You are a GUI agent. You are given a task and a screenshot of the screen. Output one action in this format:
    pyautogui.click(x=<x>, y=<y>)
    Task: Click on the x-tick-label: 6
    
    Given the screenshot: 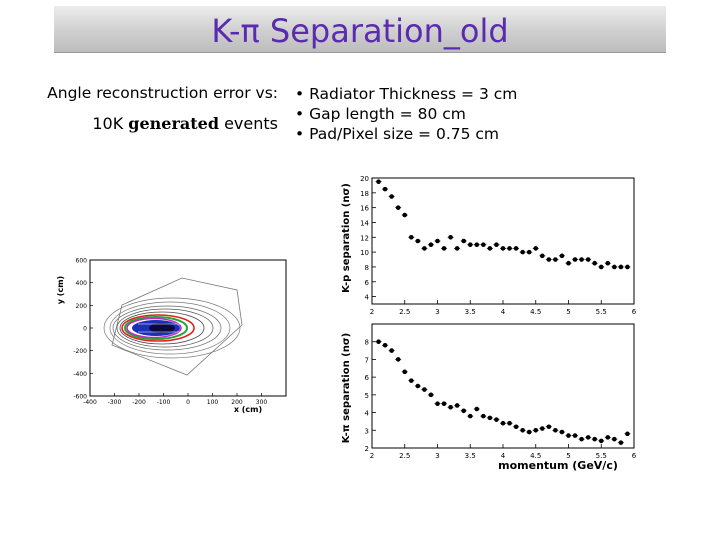 What is the action you would take?
    pyautogui.click(x=634, y=312)
    